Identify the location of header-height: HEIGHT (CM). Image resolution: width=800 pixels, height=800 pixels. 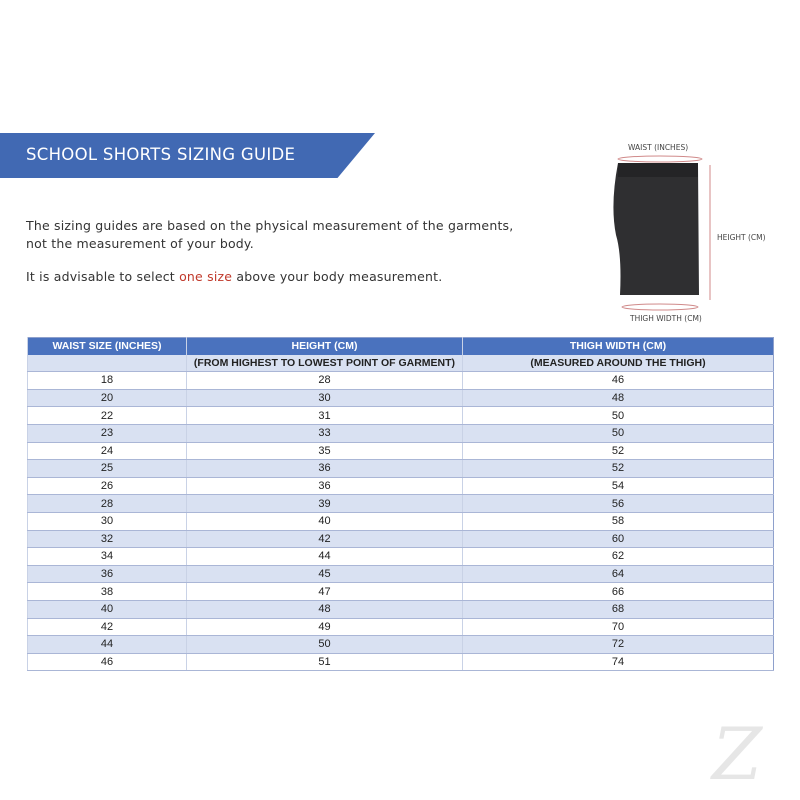
(324, 346).